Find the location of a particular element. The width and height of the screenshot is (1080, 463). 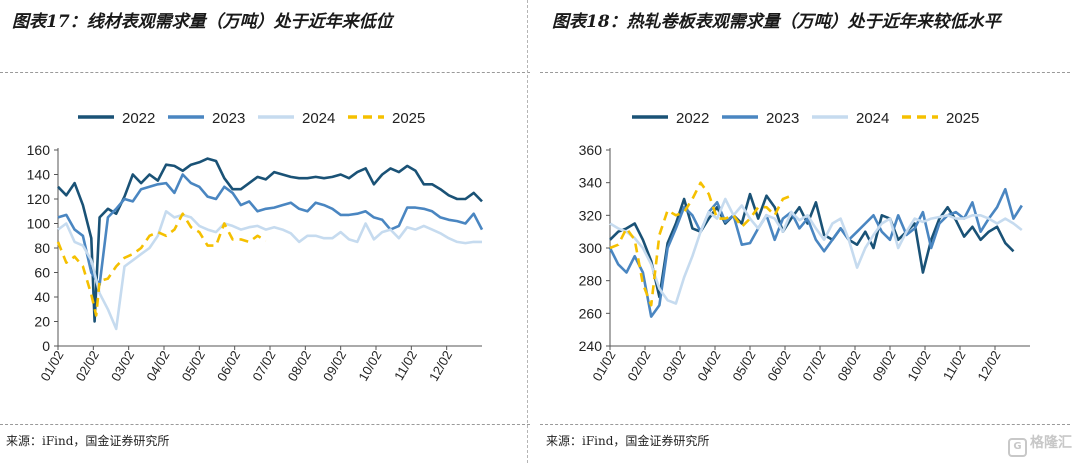

y-tick-label: 140 is located at coordinates (39, 175).